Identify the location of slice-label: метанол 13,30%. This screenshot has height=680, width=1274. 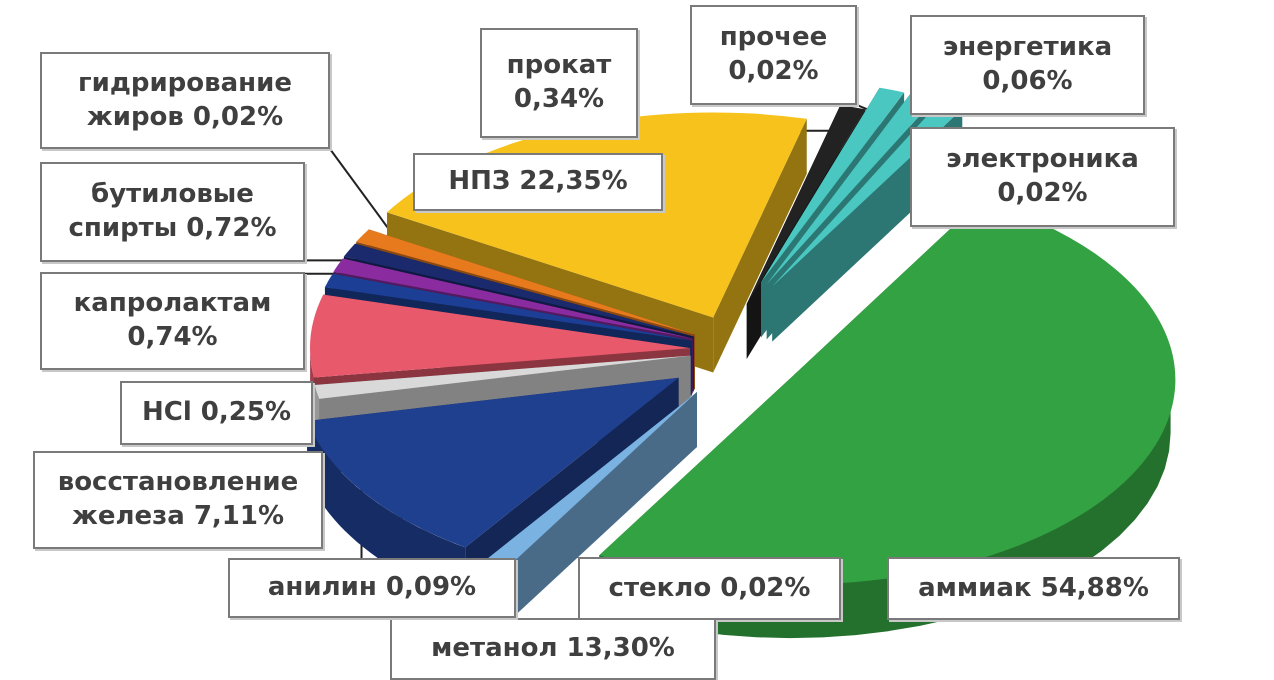
(553, 649).